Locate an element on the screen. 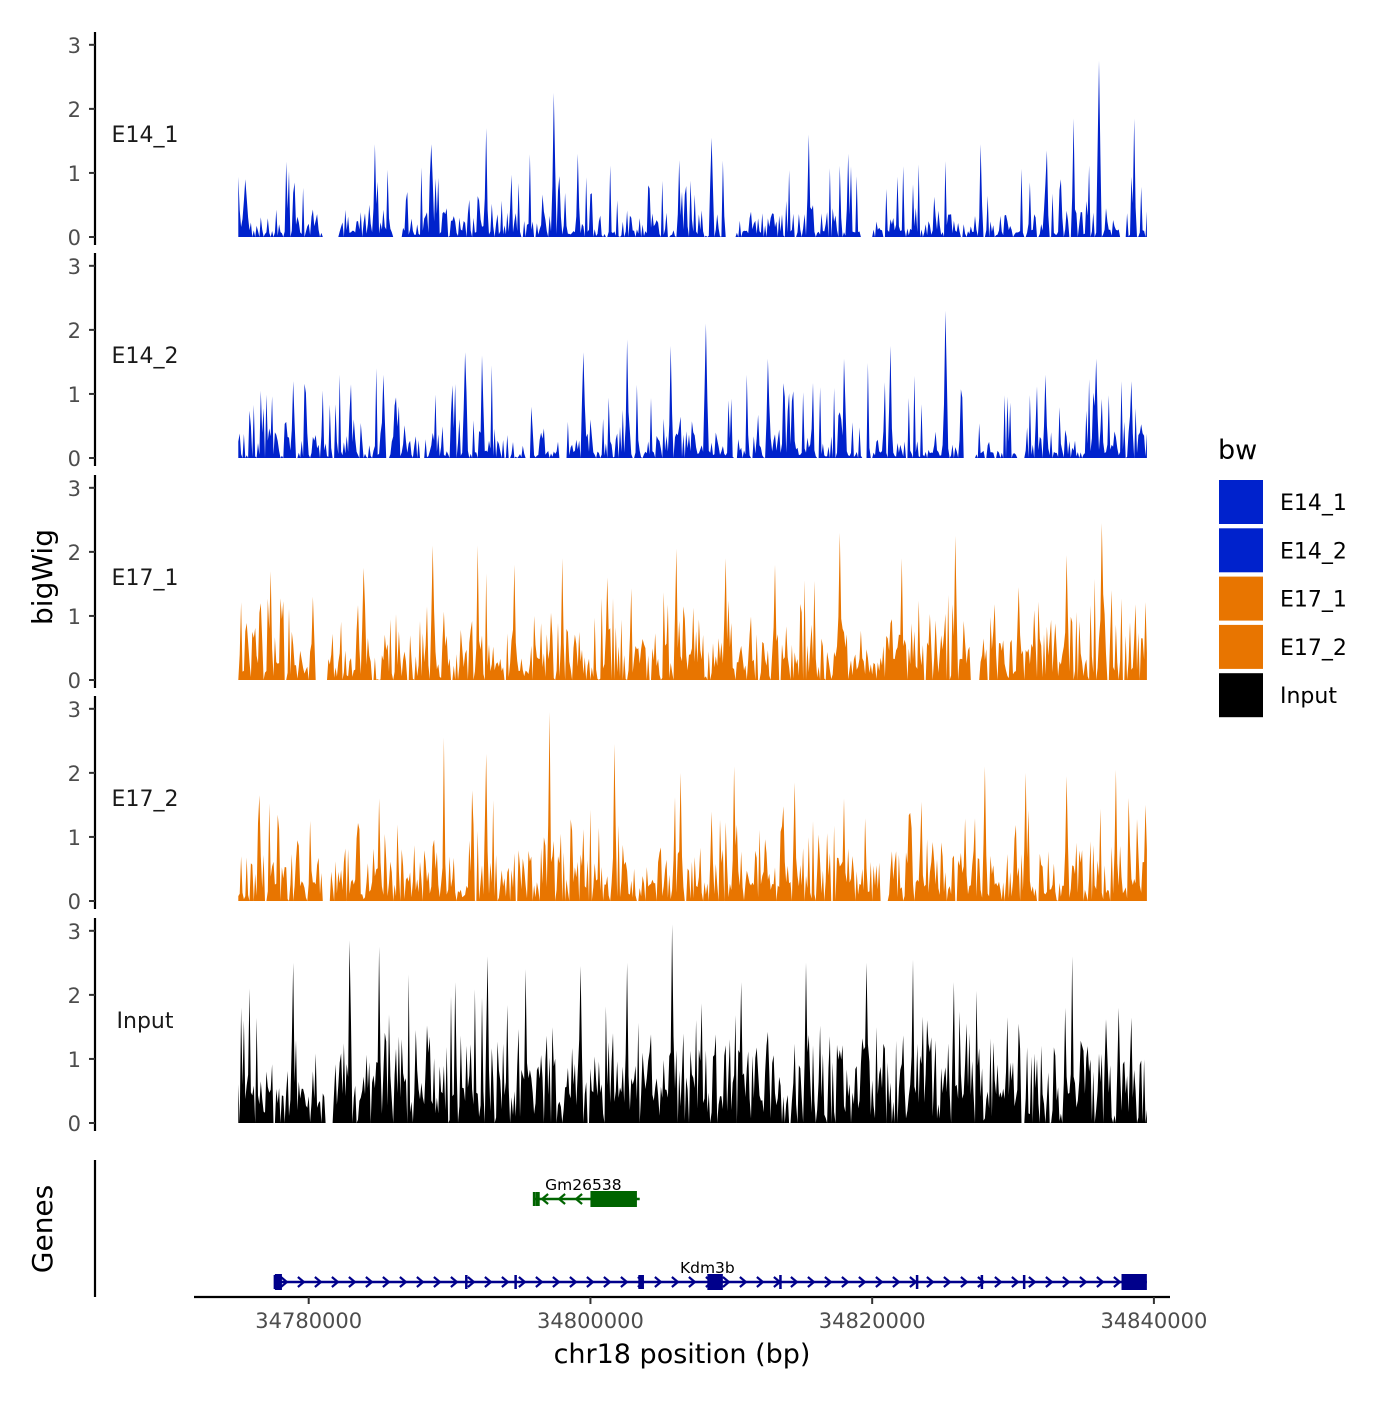 This screenshot has height=1404, width=1400. legend-label: E14_1 is located at coordinates (1313, 503).